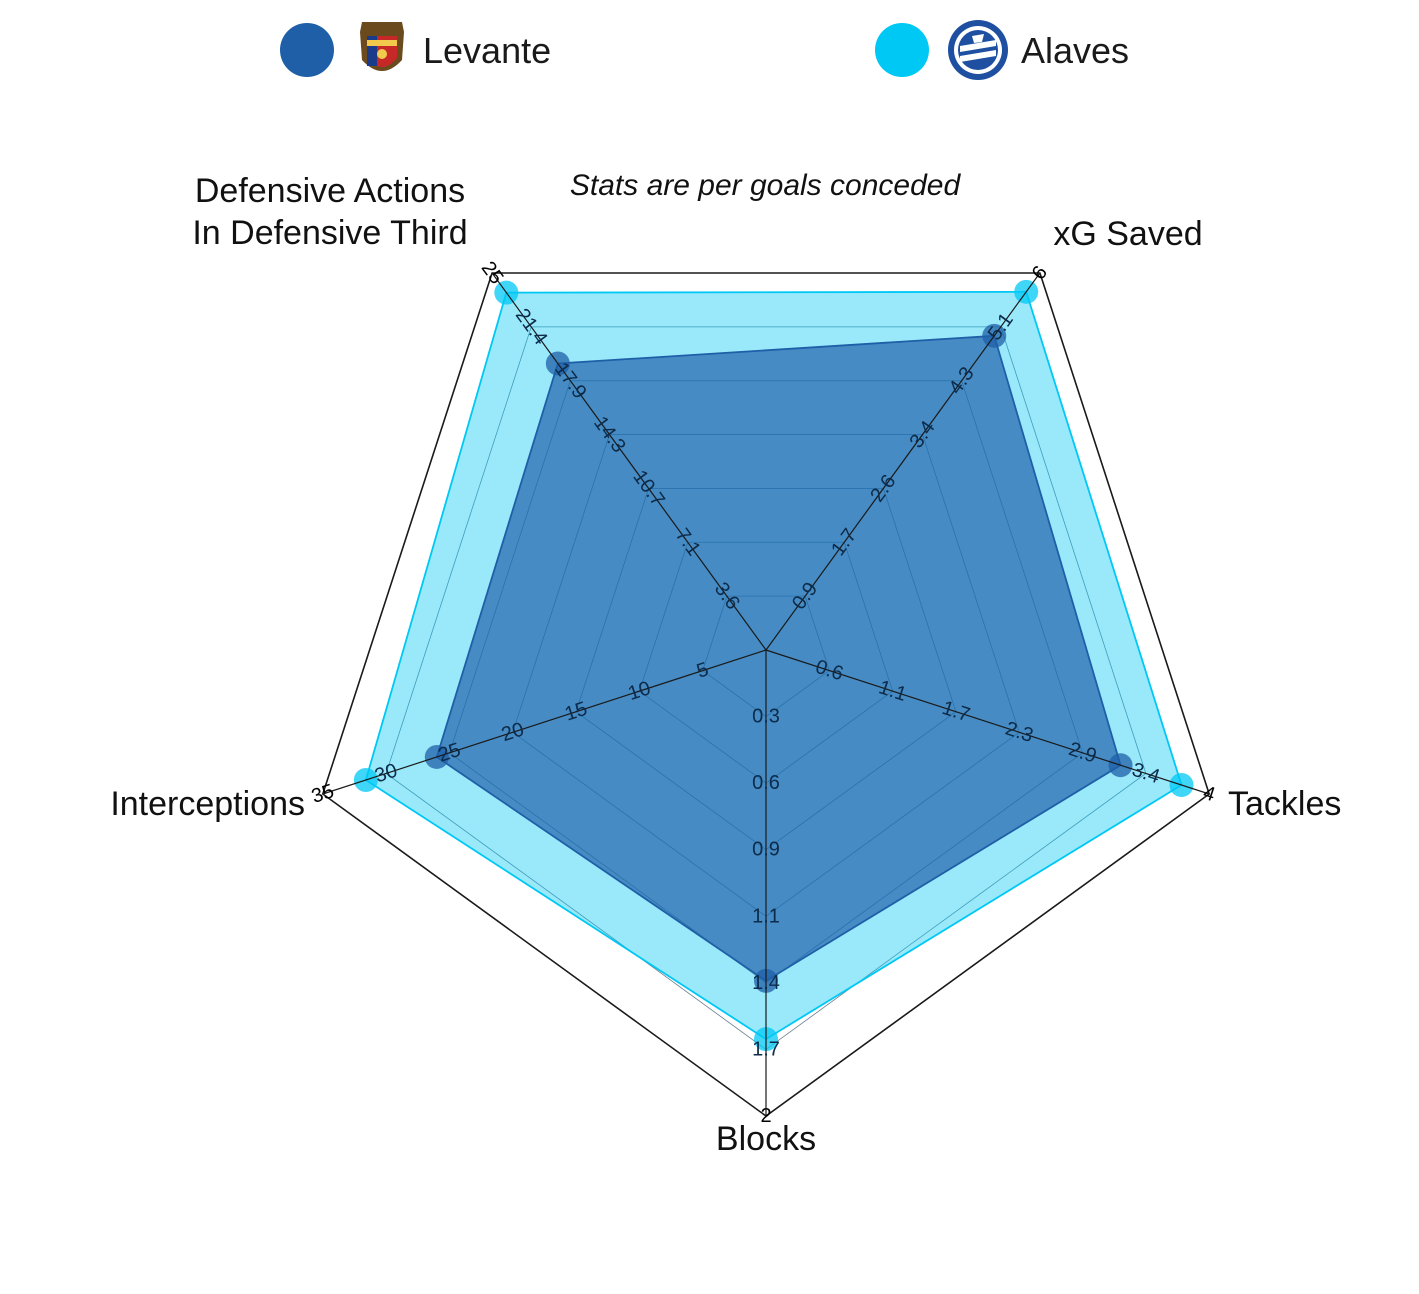 Image resolution: width=1419 pixels, height=1294 pixels. Describe the element at coordinates (323, 794) in the screenshot. I see `tick-label-interceptions-7: 35` at that location.